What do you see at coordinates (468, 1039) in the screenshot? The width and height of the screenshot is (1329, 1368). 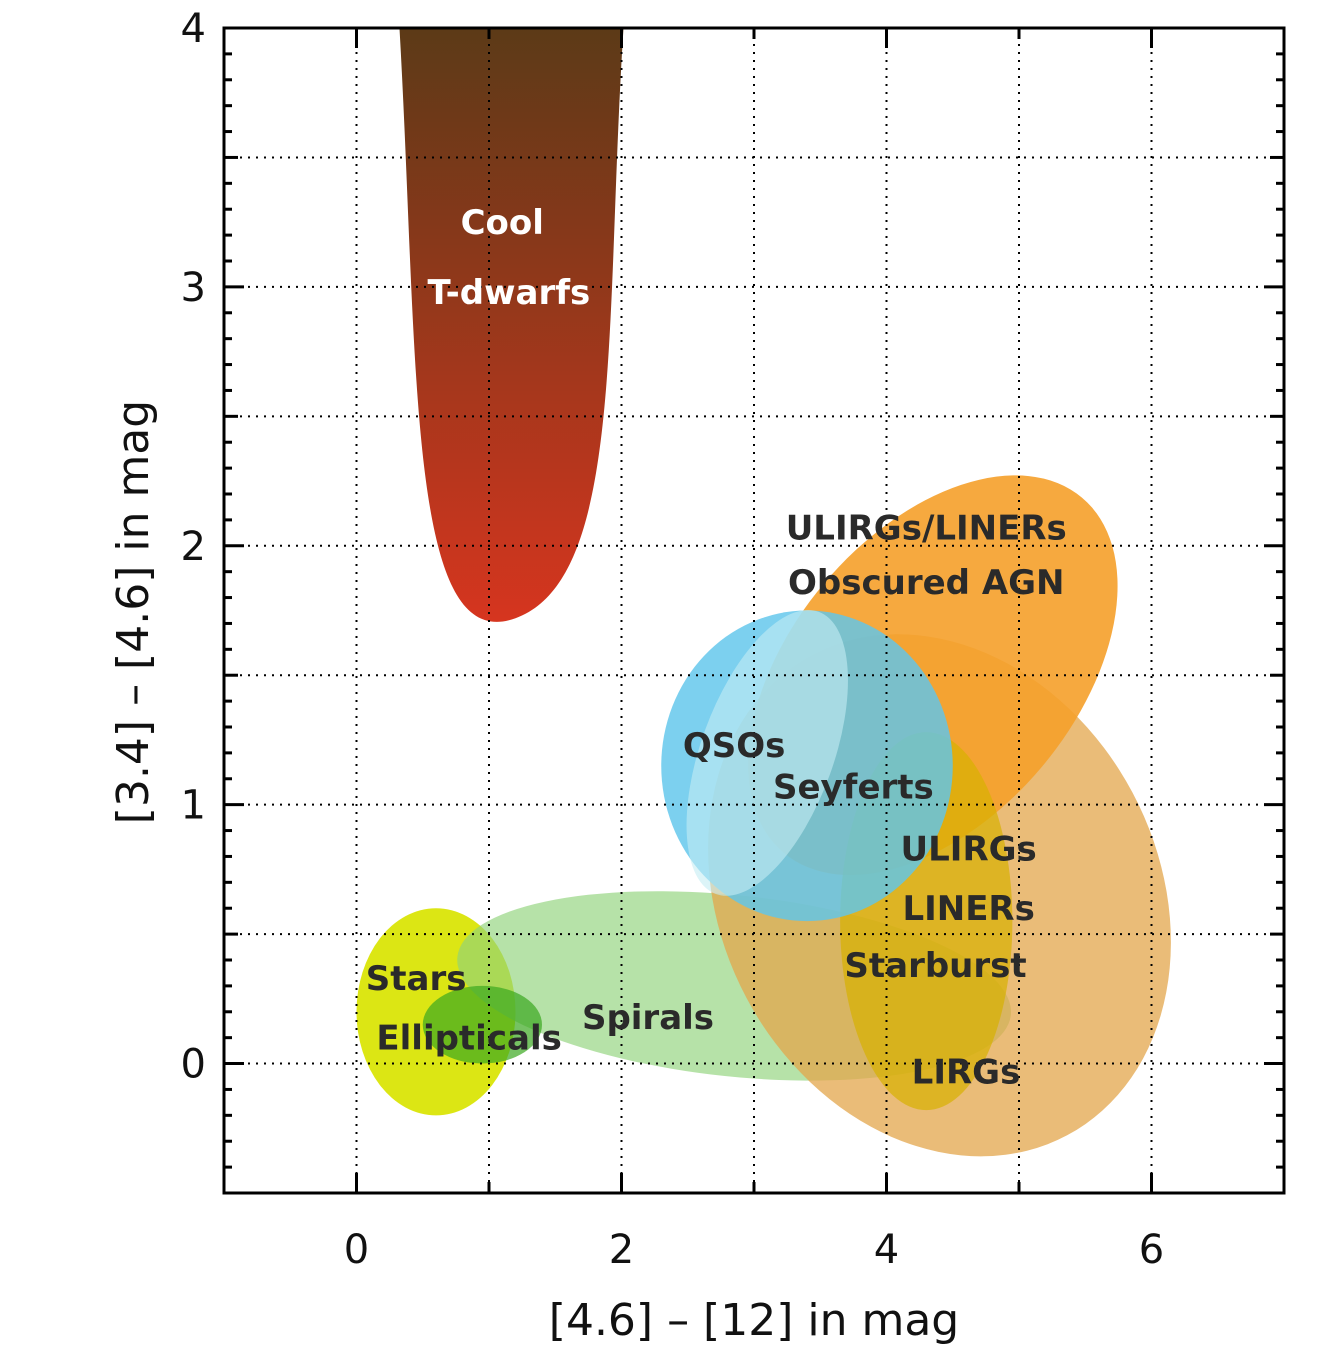 I see `region-label-ellipticals: Ellipticals` at bounding box center [468, 1039].